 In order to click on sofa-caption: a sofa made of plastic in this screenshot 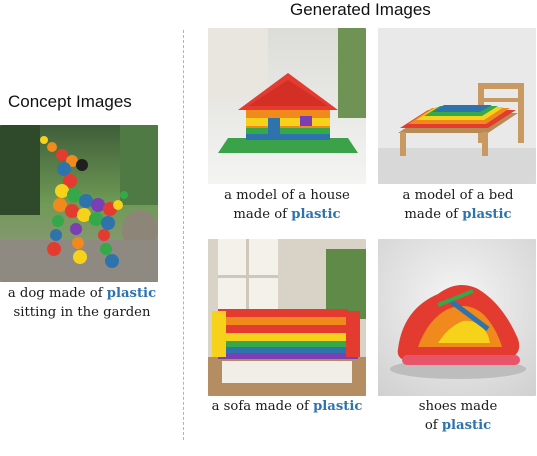, I will do `click(287, 406)`.